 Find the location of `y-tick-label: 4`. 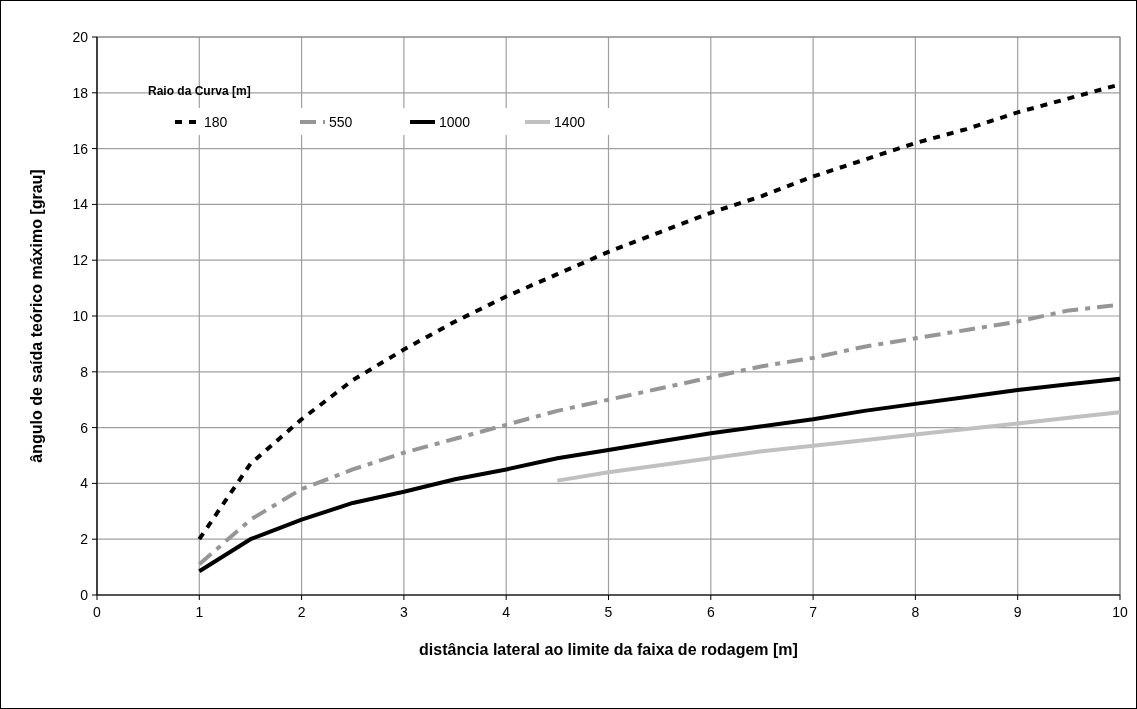

y-tick-label: 4 is located at coordinates (84, 483).